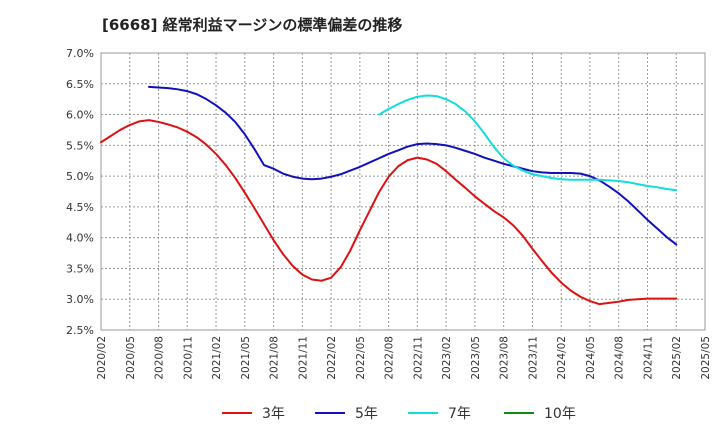 This screenshot has height=440, width=720. Describe the element at coordinates (560, 414) in the screenshot. I see `legend-label-4: 10年` at that location.